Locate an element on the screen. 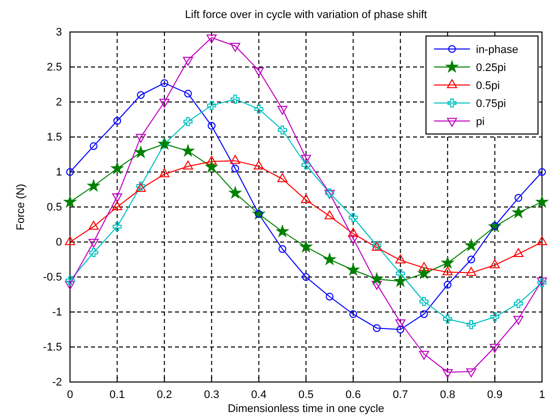 The height and width of the screenshot is (419, 555). x-tick-label: 1 is located at coordinates (542, 394).